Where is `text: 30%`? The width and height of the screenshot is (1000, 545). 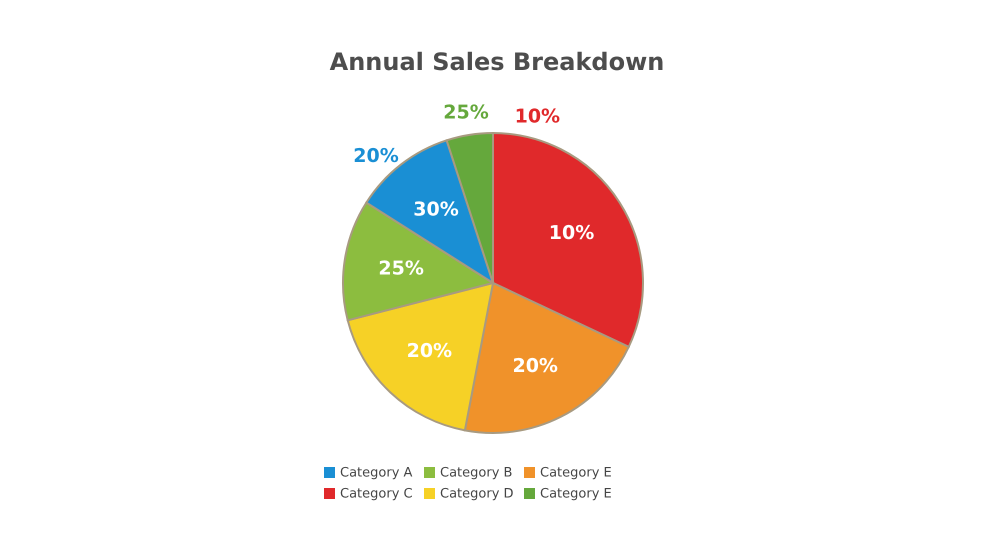
text: 30% is located at coordinates (436, 209).